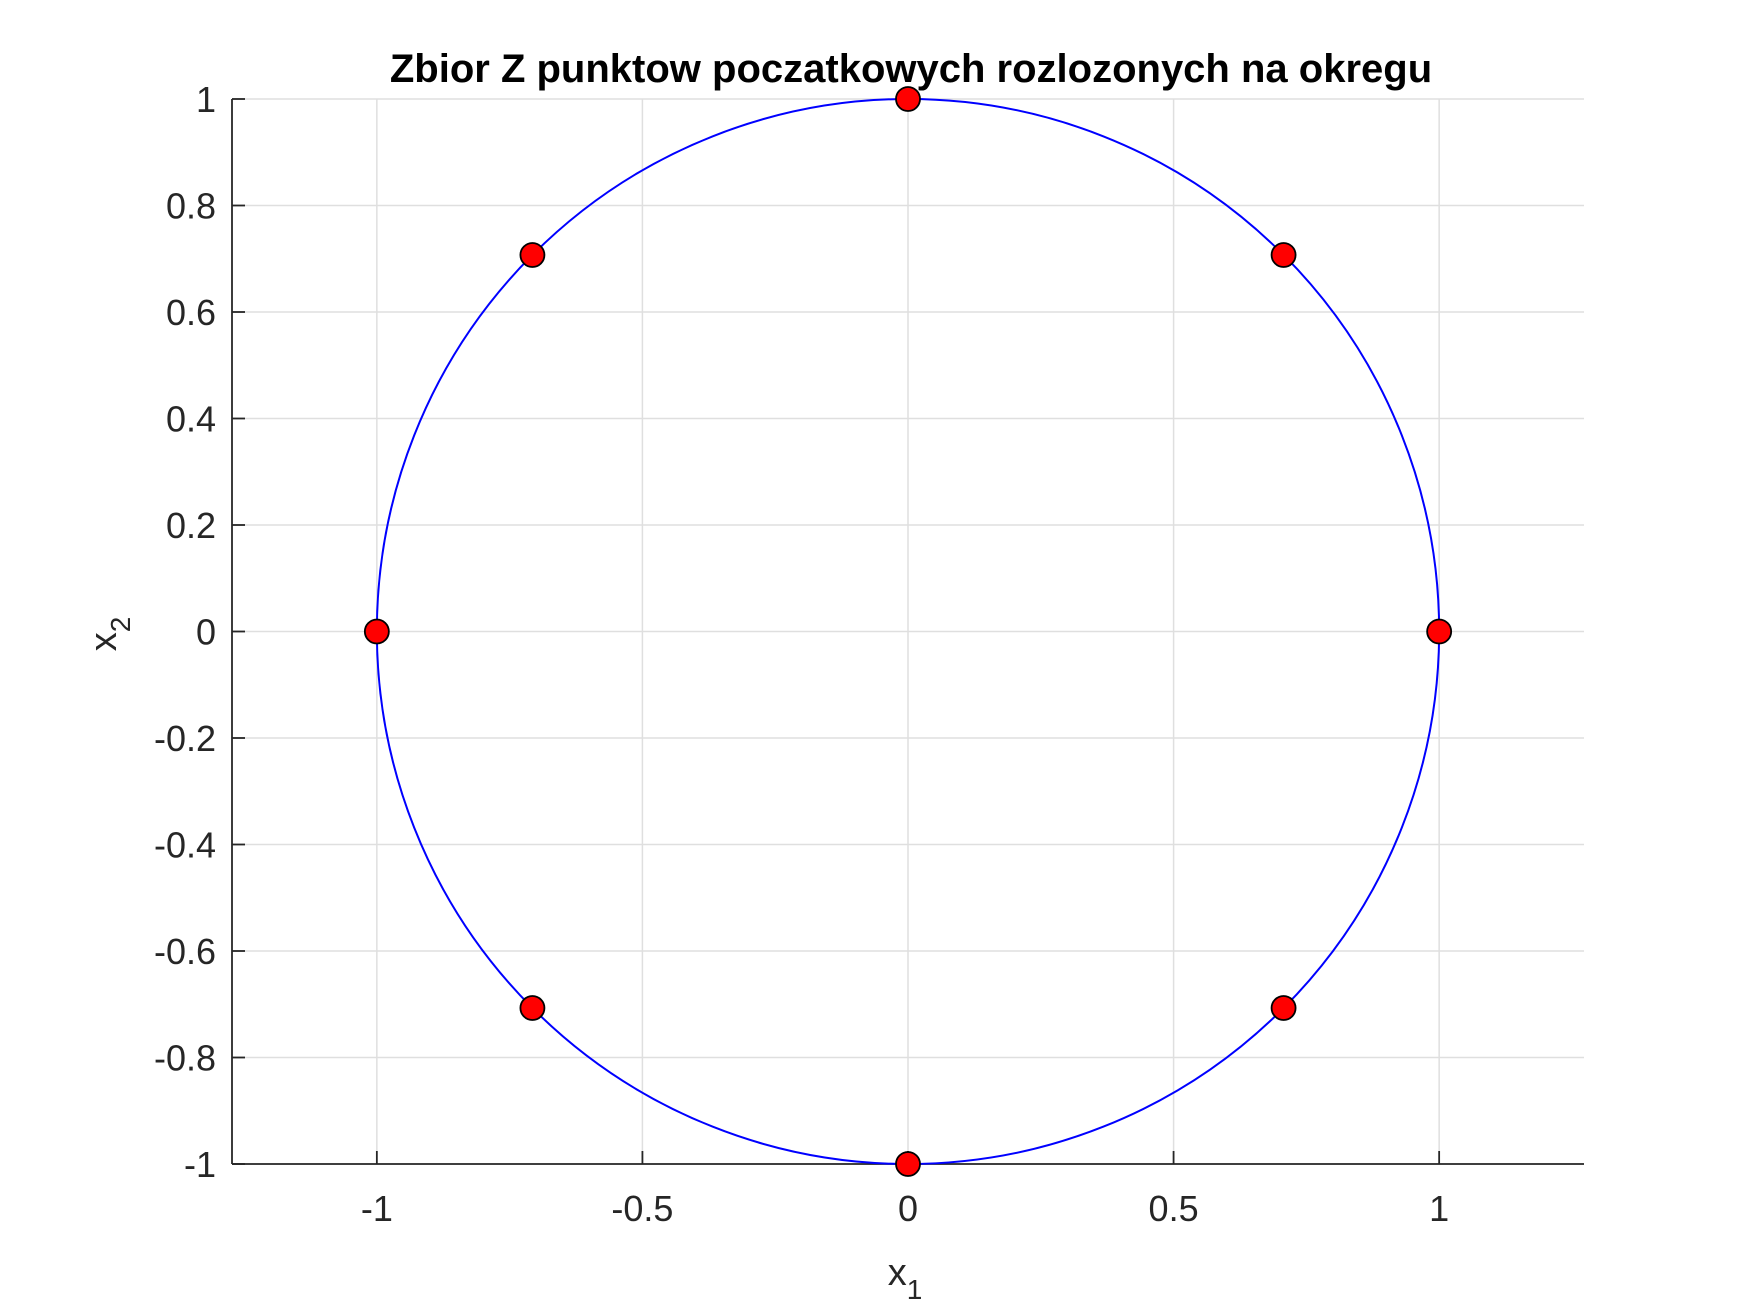 This screenshot has height=1313, width=1750. Describe the element at coordinates (642, 1208) in the screenshot. I see `x-tick-label-1: -0.5` at that location.